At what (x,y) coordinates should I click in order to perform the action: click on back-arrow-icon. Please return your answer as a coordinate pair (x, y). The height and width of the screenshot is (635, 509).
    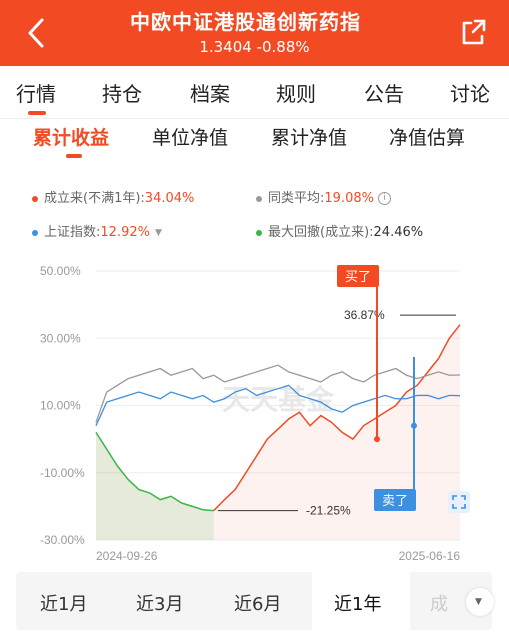
    Looking at the image, I should click on (36, 33).